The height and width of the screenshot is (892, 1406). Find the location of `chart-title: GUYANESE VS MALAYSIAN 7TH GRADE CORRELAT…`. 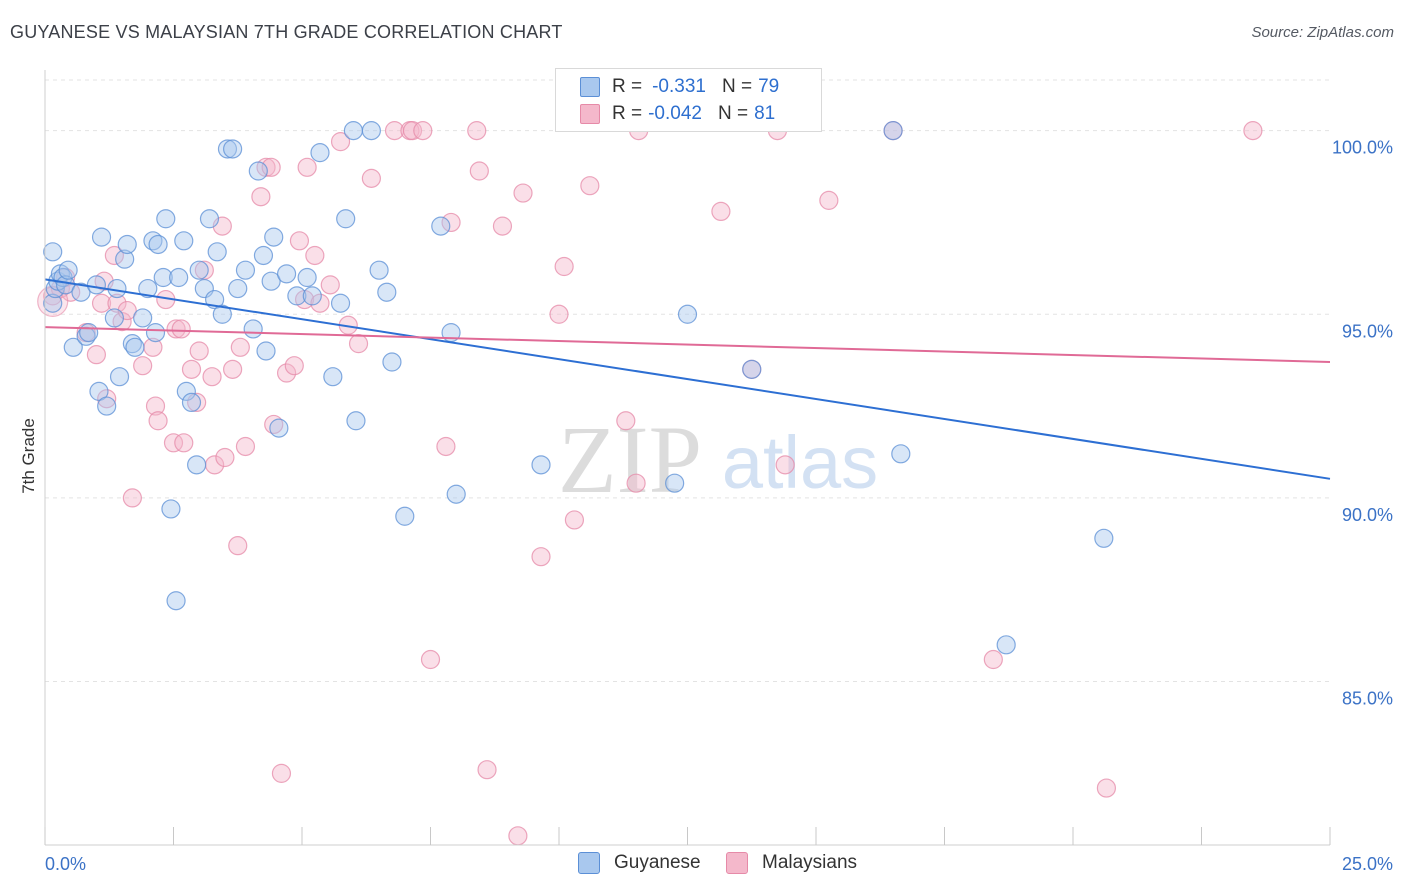

chart-title: GUYANESE VS MALAYSIAN 7TH GRADE CORRELAT… is located at coordinates (286, 32).